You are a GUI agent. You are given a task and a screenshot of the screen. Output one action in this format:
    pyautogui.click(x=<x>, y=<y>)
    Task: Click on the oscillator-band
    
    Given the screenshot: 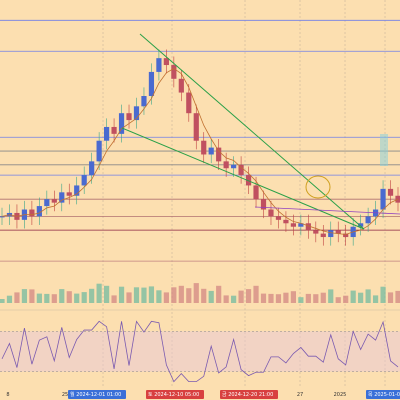 What is the action you would take?
    pyautogui.click(x=200, y=351)
    